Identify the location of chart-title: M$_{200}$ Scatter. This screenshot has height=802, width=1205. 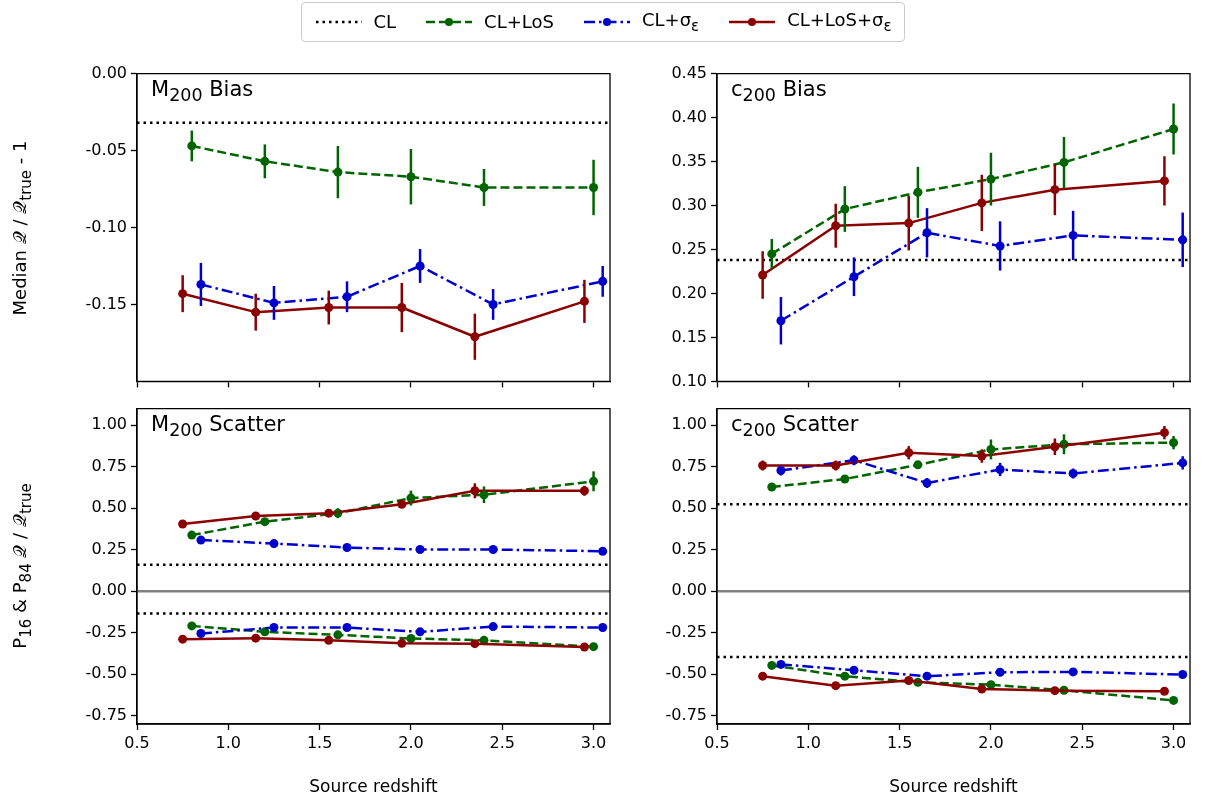
(218, 425).